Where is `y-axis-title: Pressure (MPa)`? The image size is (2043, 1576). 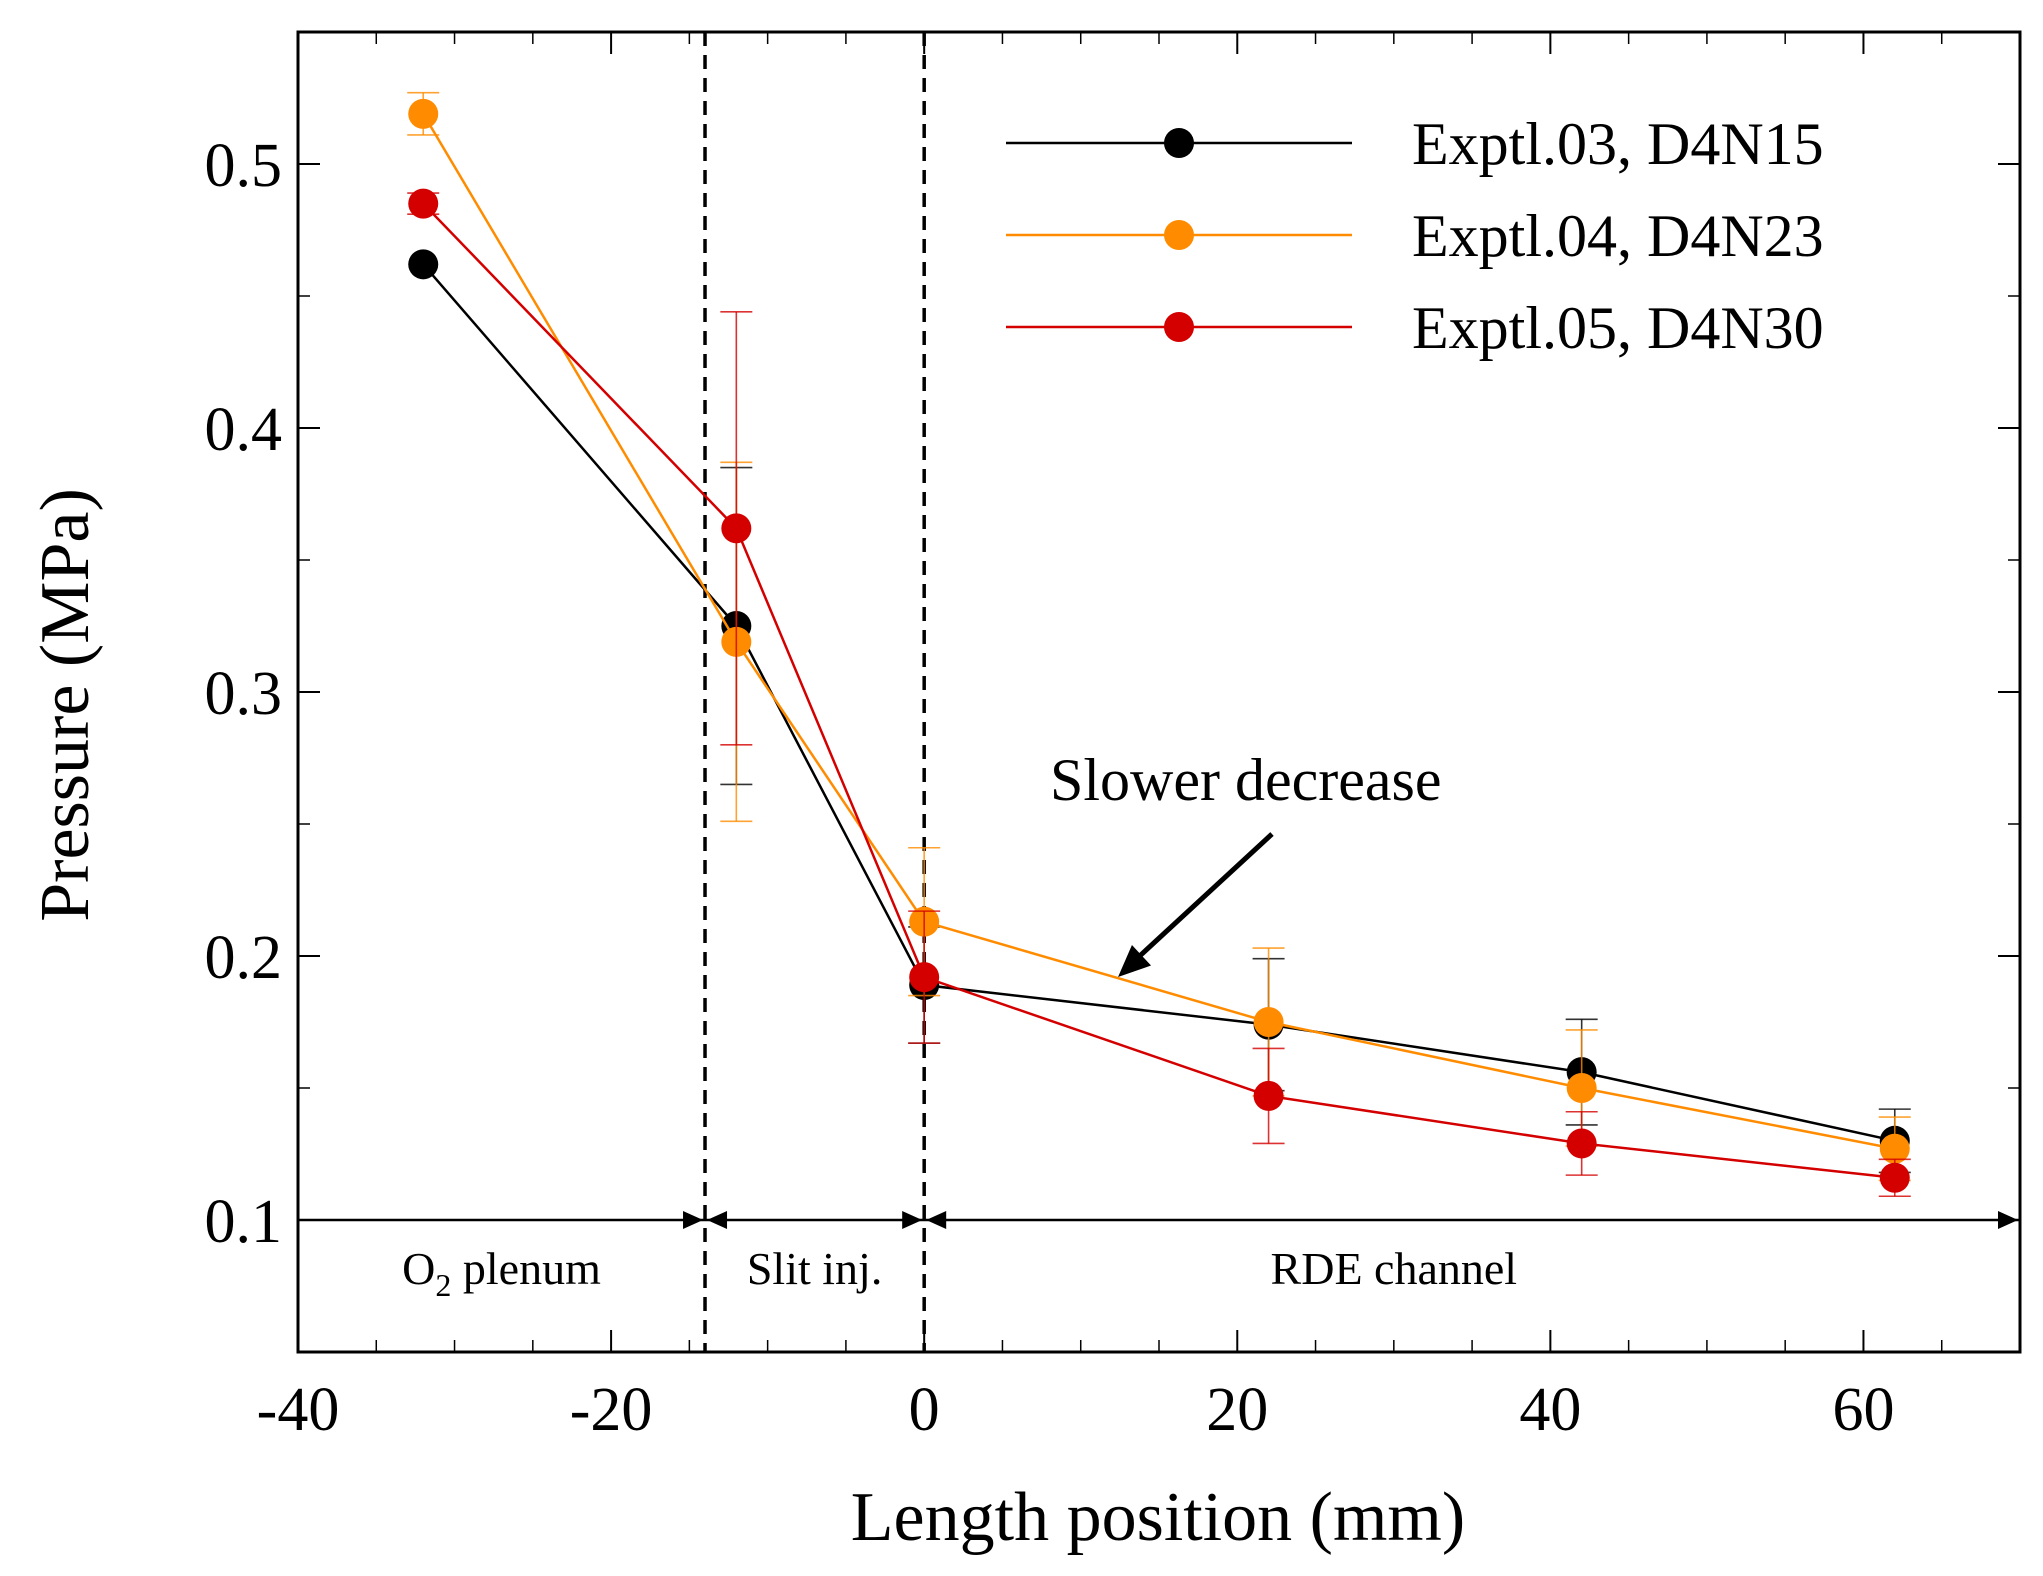
y-axis-title: Pressure (MPa) is located at coordinates (65, 705).